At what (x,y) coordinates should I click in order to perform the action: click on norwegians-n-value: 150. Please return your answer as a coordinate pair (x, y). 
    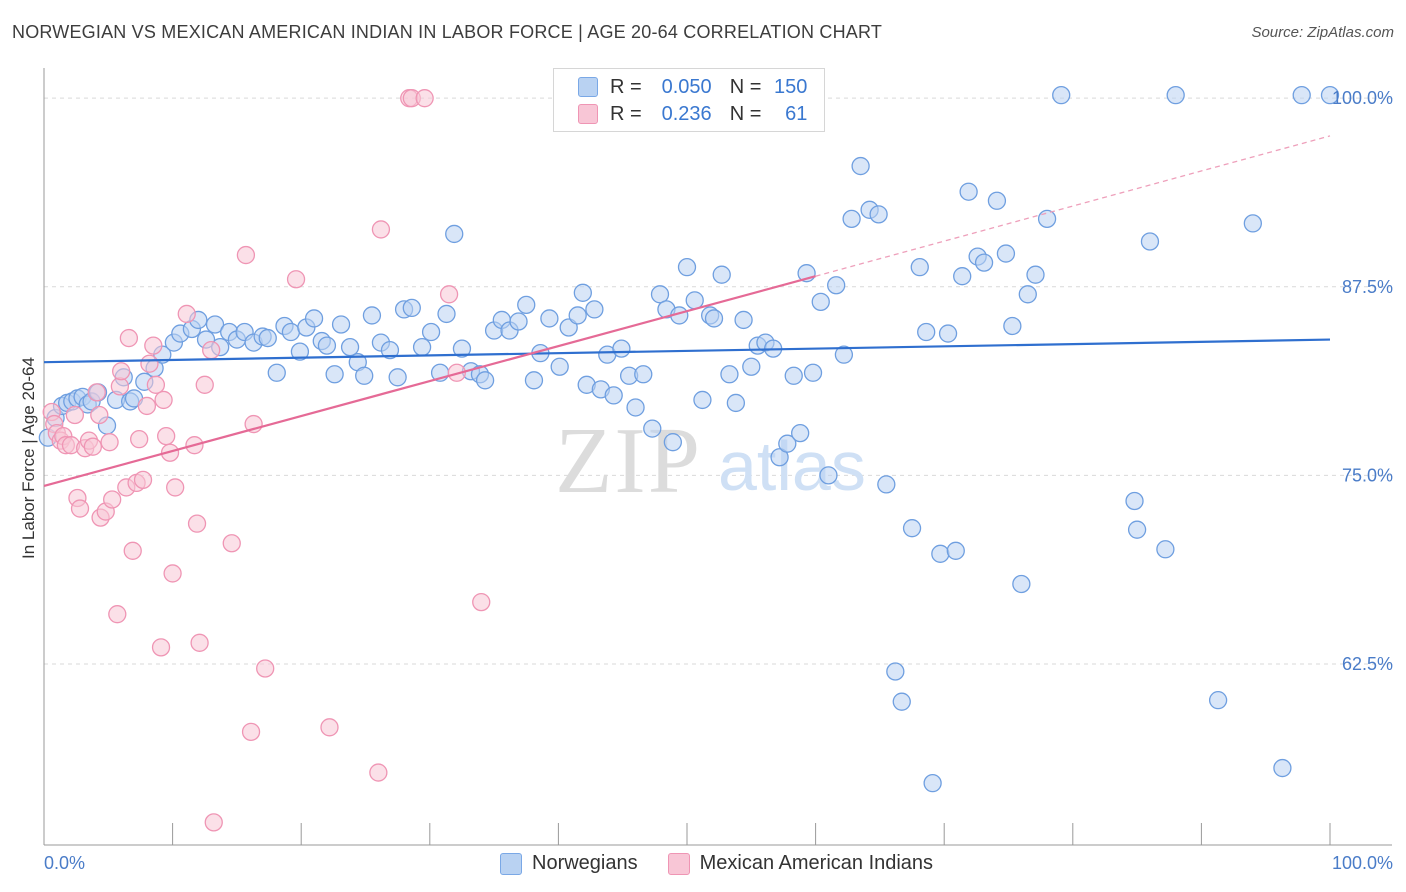
    Looking at the image, I should click on (791, 86).